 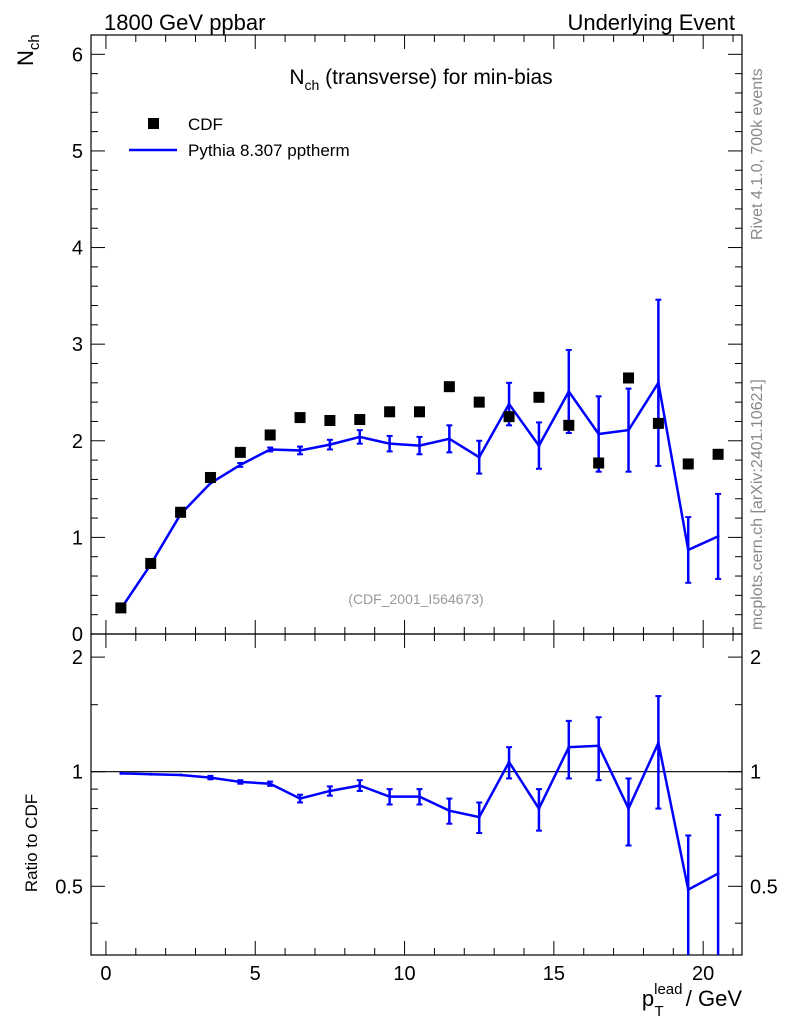 I want to click on y-axis-label-main: Nch, so click(x=28, y=50).